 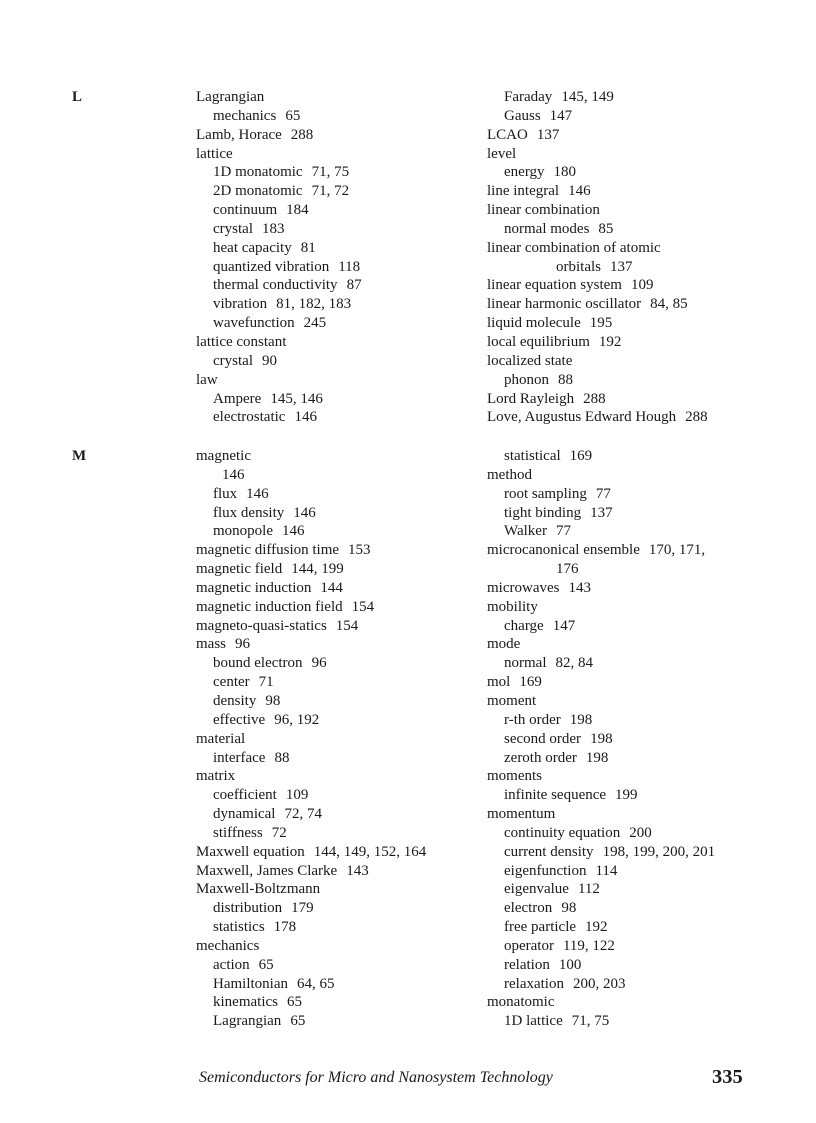 What do you see at coordinates (341, 908) in the screenshot?
I see `index-entry: distribution 179` at bounding box center [341, 908].